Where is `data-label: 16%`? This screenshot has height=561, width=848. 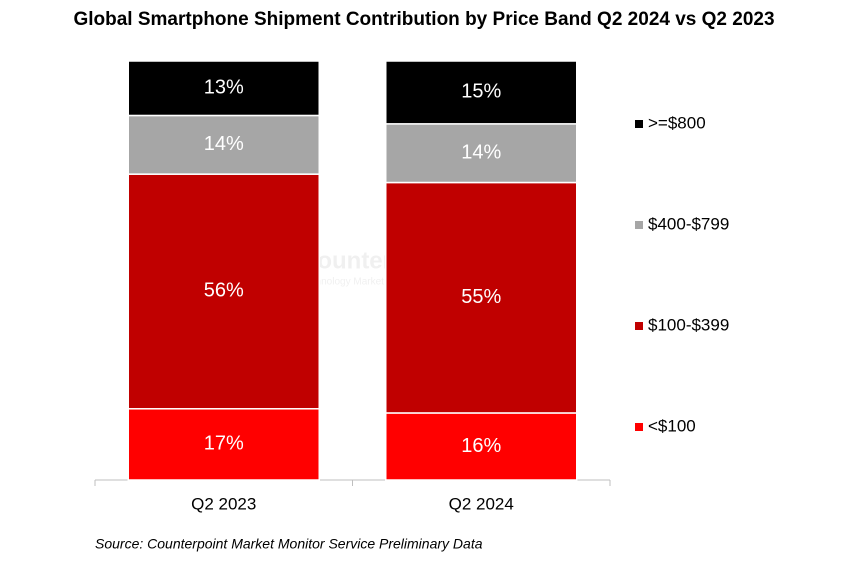
data-label: 16% is located at coordinates (481, 446).